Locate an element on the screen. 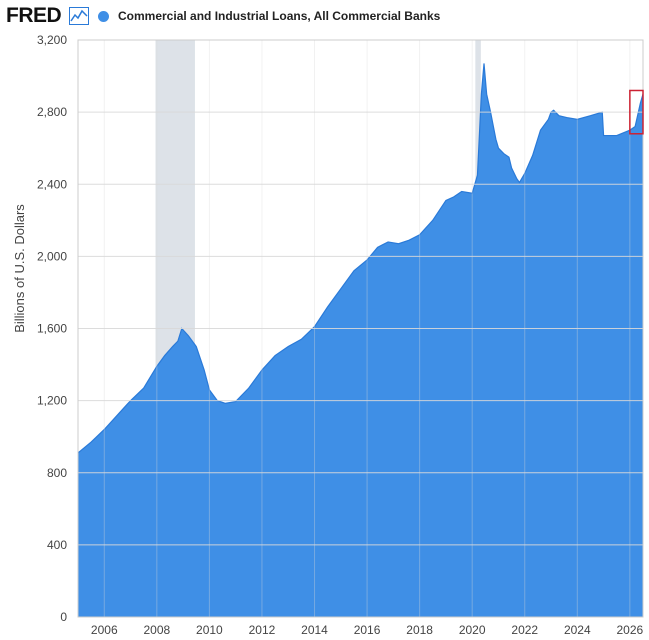 The width and height of the screenshot is (649, 640). x-tick-label: 2020 is located at coordinates (472, 630).